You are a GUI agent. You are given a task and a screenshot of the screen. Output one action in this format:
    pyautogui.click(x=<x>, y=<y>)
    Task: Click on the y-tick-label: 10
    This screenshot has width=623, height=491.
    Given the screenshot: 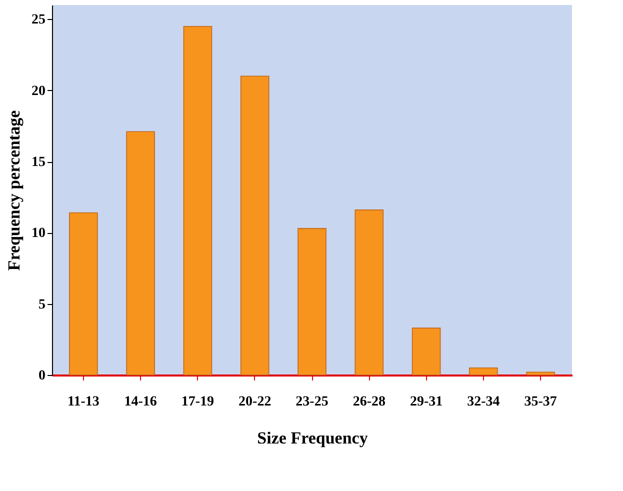 What is the action you would take?
    pyautogui.click(x=39, y=234)
    